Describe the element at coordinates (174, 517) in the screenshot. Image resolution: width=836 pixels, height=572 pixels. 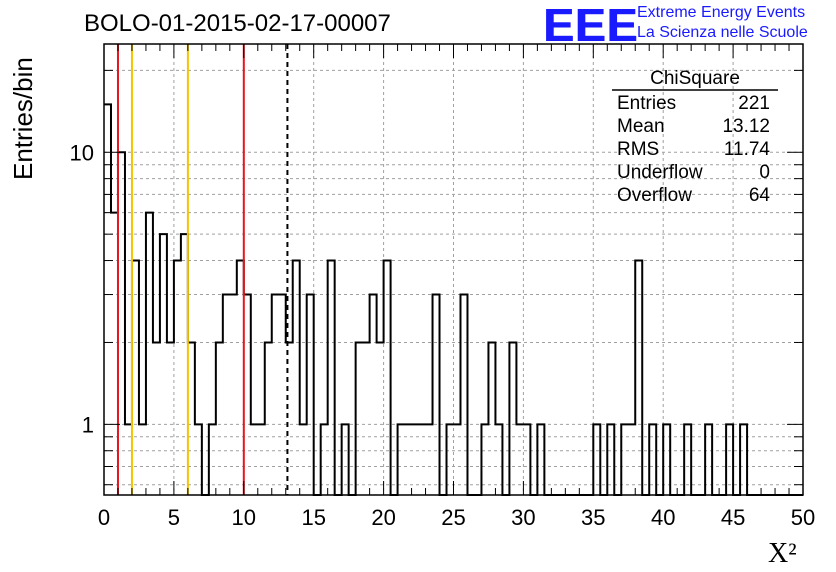
I see `x-tick-label: 5` at that location.